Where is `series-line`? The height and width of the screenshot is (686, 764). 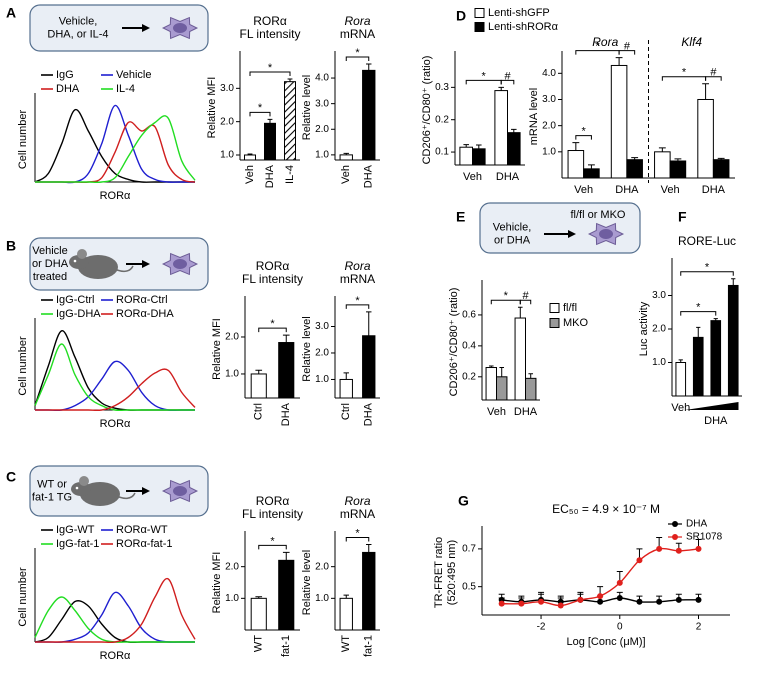
series-line is located at coordinates (115, 144).